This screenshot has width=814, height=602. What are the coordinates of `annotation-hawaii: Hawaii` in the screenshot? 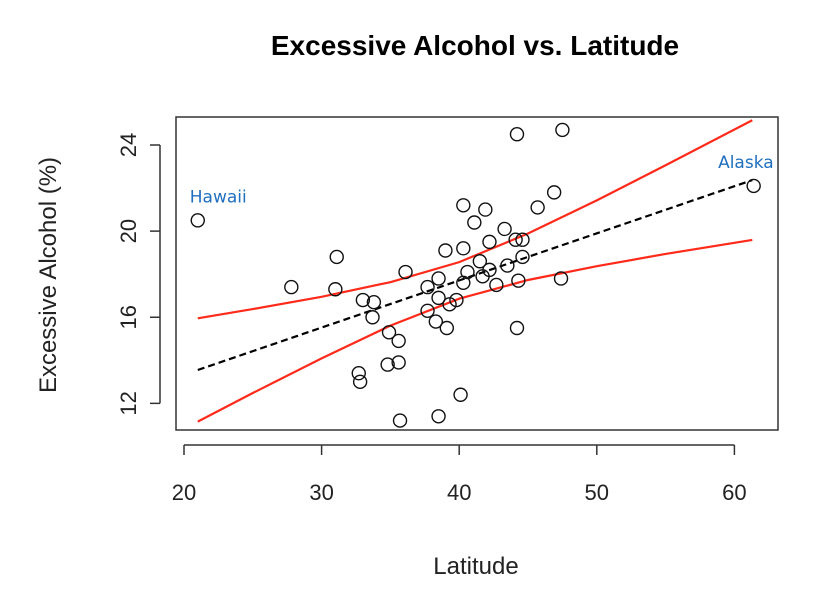 It's located at (218, 197).